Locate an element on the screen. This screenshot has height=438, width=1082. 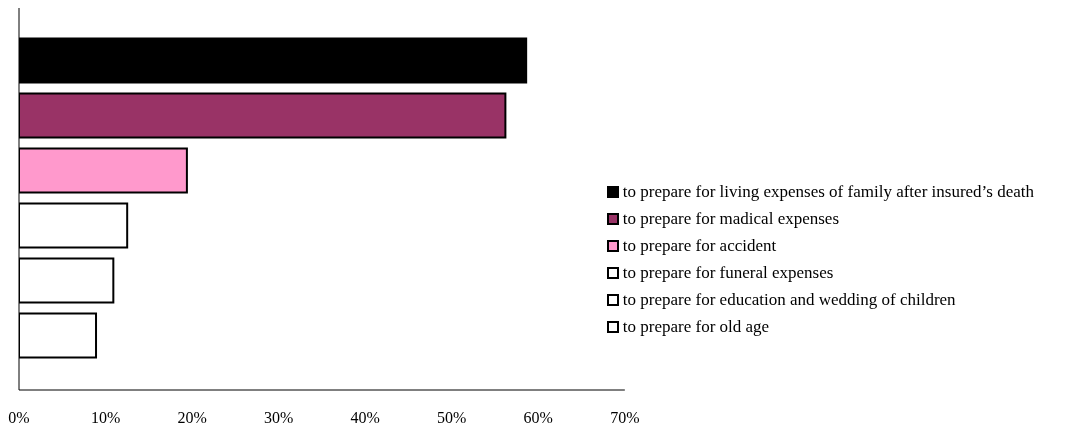
legend-label: to prepare for accident is located at coordinates (699, 245).